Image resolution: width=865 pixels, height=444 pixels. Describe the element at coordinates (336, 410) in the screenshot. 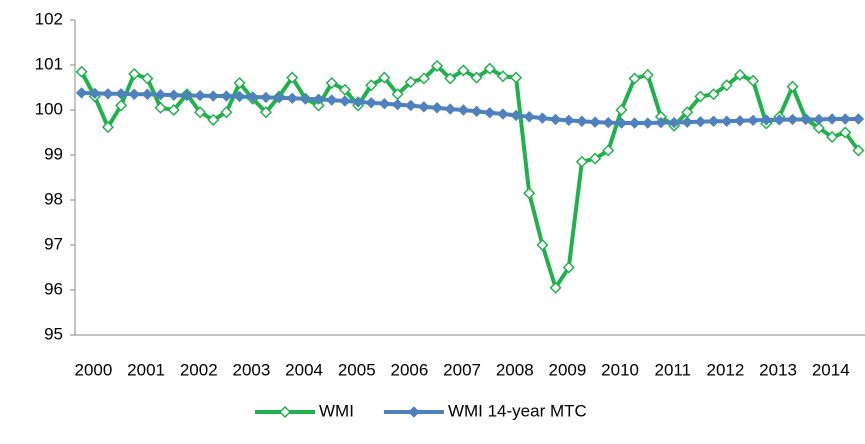

I see `legend-label: WMI` at that location.